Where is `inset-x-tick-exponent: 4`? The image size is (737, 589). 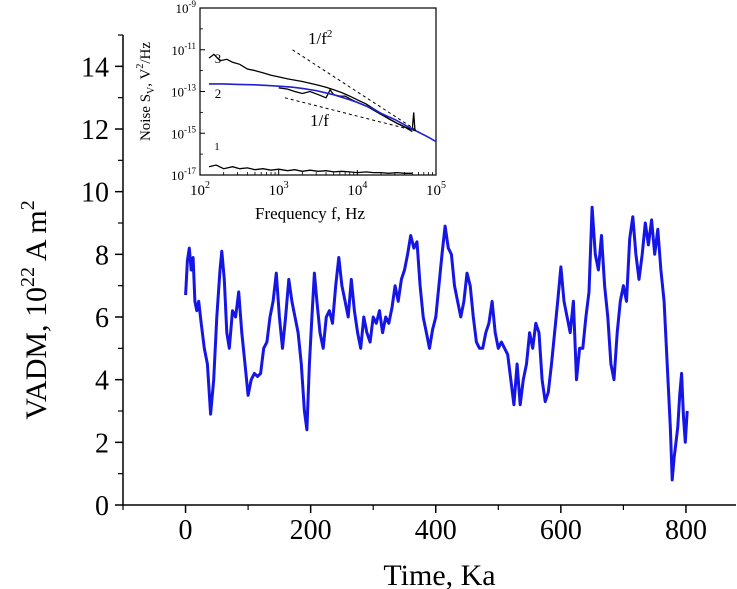
inset-x-tick-exponent: 4 is located at coordinates (364, 185).